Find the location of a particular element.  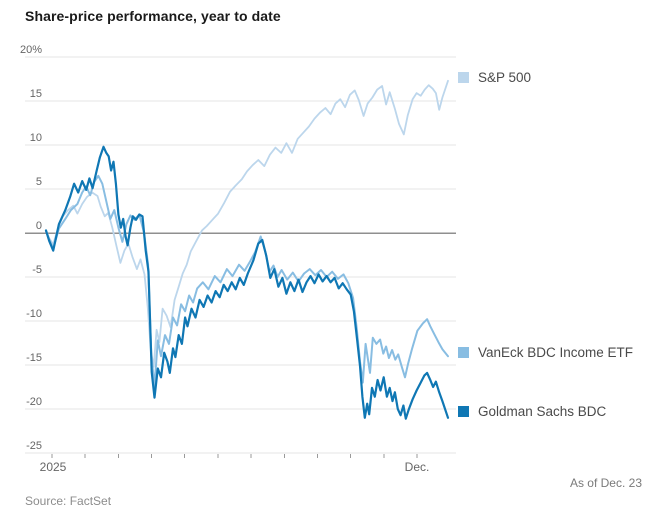

y-tick-label: 10 is located at coordinates (36, 138).